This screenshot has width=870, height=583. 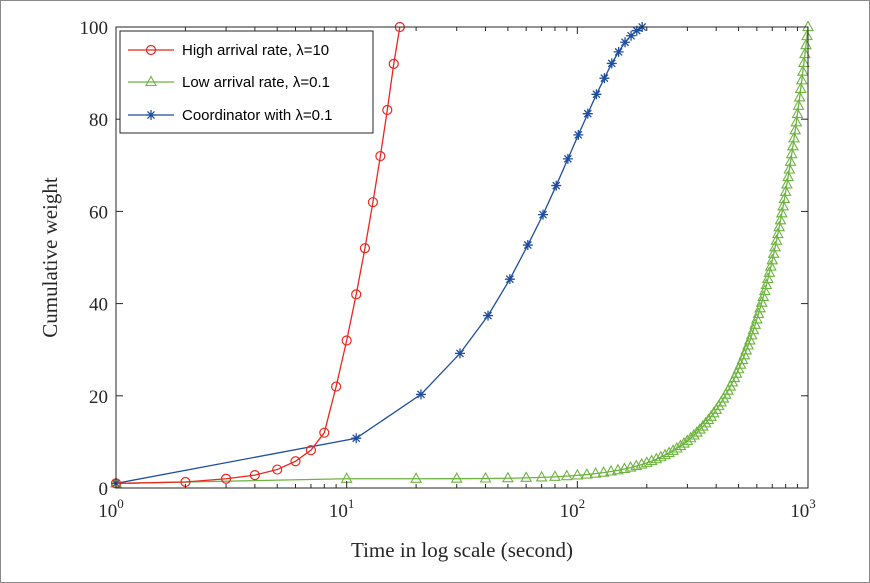 I want to click on y-tick-label: 80, so click(x=98, y=120).